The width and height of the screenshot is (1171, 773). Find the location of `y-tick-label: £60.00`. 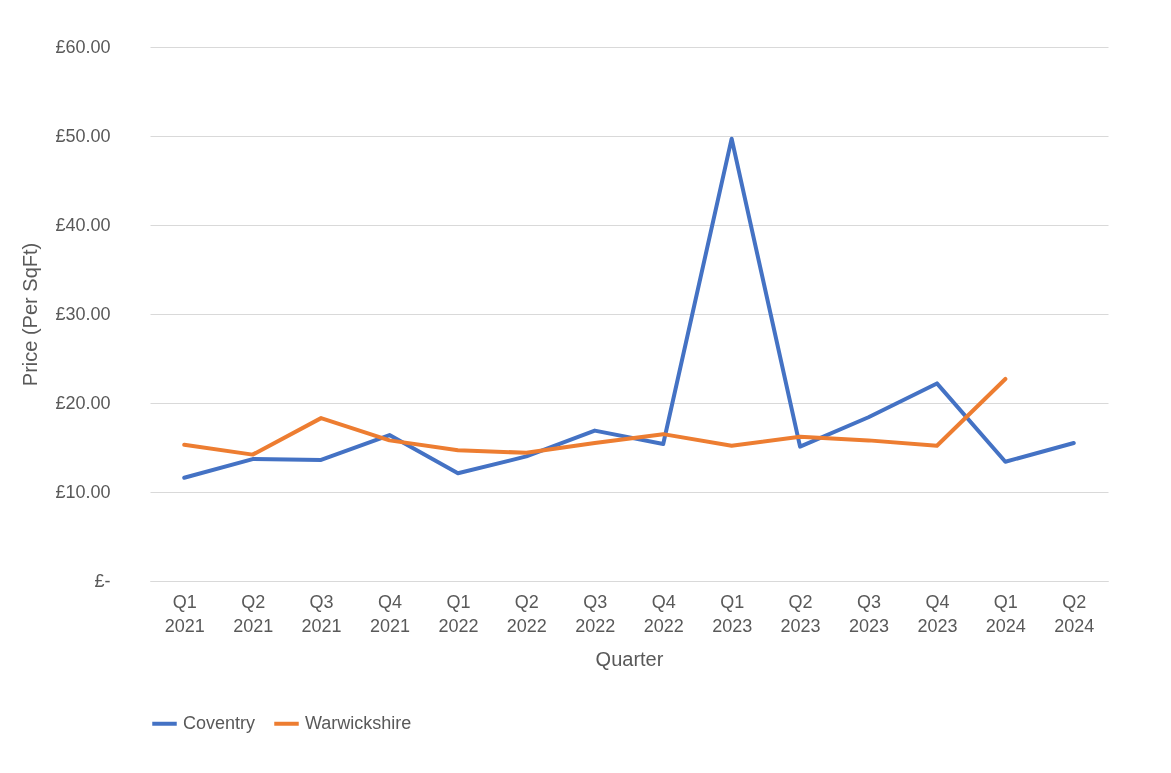

y-tick-label: £60.00 is located at coordinates (83, 46).